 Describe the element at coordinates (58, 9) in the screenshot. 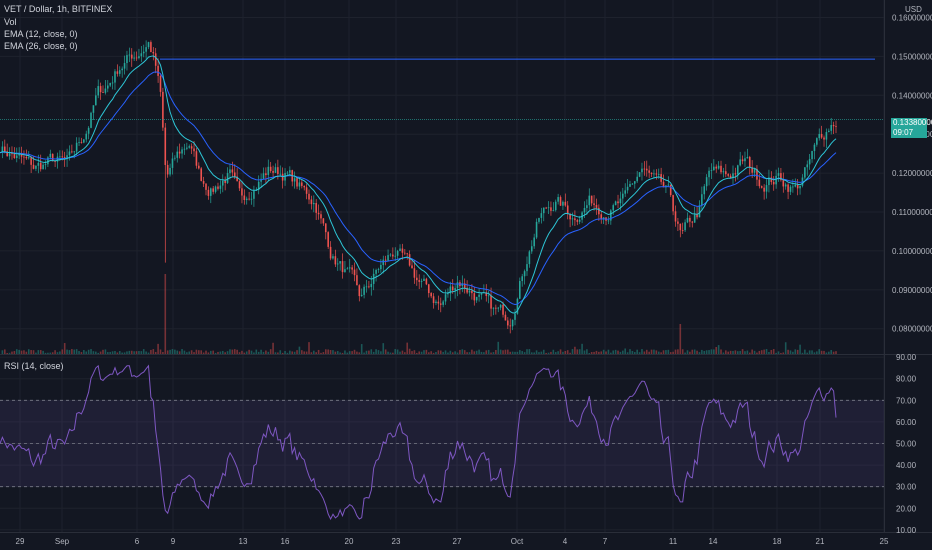

I see `symbol-legend: VET / Dollar, 1h, BITFINEX` at that location.